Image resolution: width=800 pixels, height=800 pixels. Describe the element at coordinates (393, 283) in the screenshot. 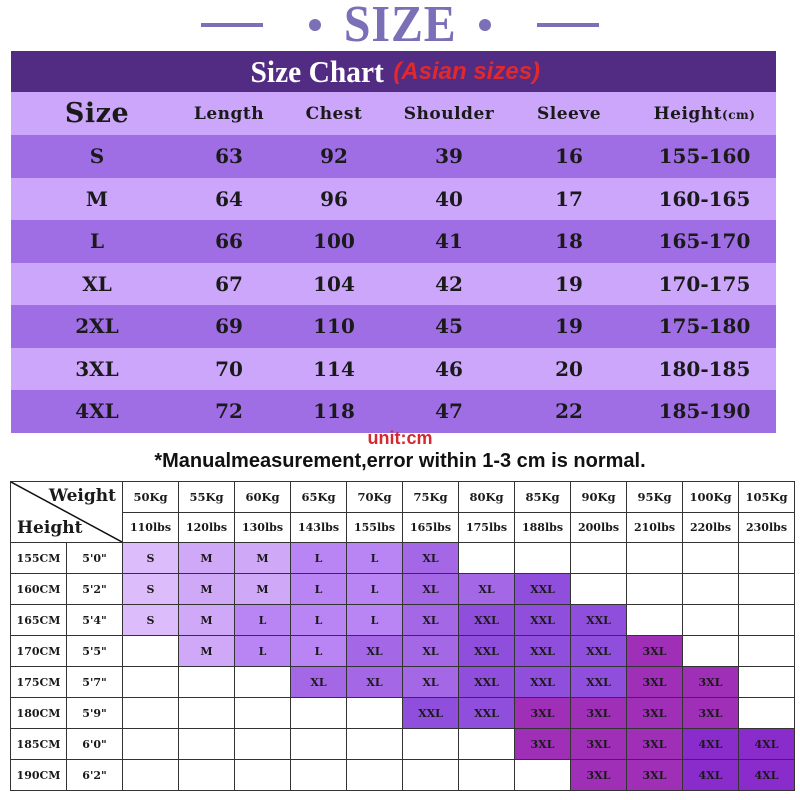

I see `size-chart-row: XL 67 104 42 19 170-175` at that location.